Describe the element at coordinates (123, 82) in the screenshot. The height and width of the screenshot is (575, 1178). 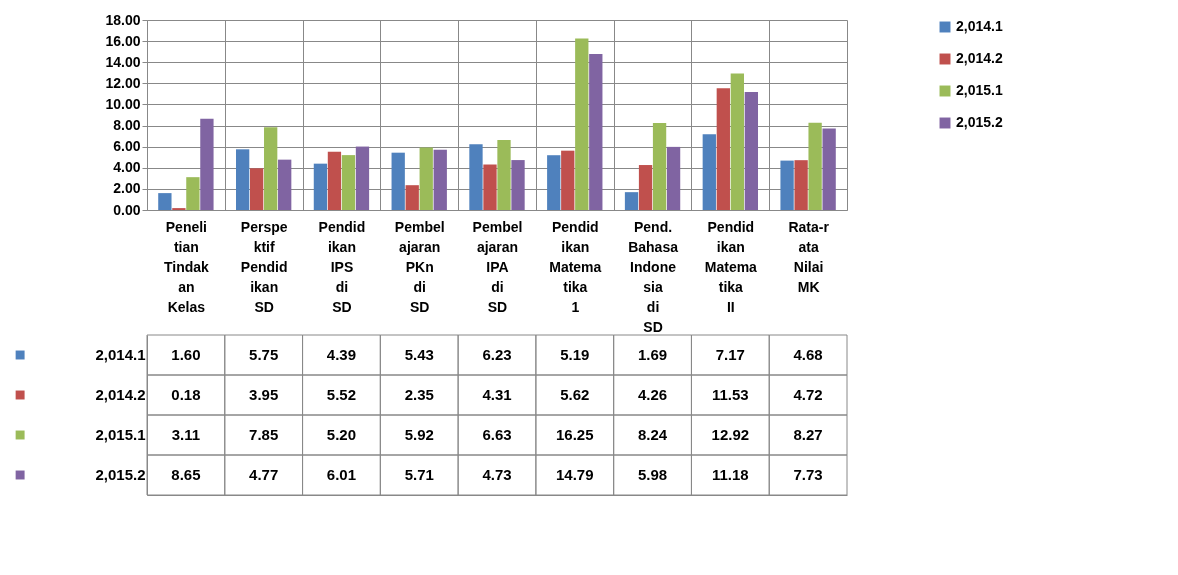
I see `y-tick-label: 12.00` at that location.